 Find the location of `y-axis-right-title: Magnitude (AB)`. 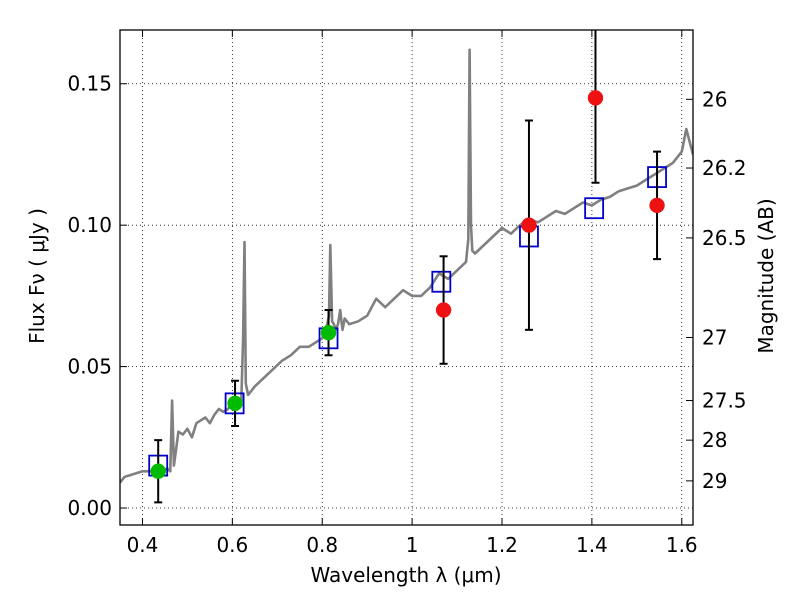

y-axis-right-title: Magnitude (AB) is located at coordinates (766, 275).